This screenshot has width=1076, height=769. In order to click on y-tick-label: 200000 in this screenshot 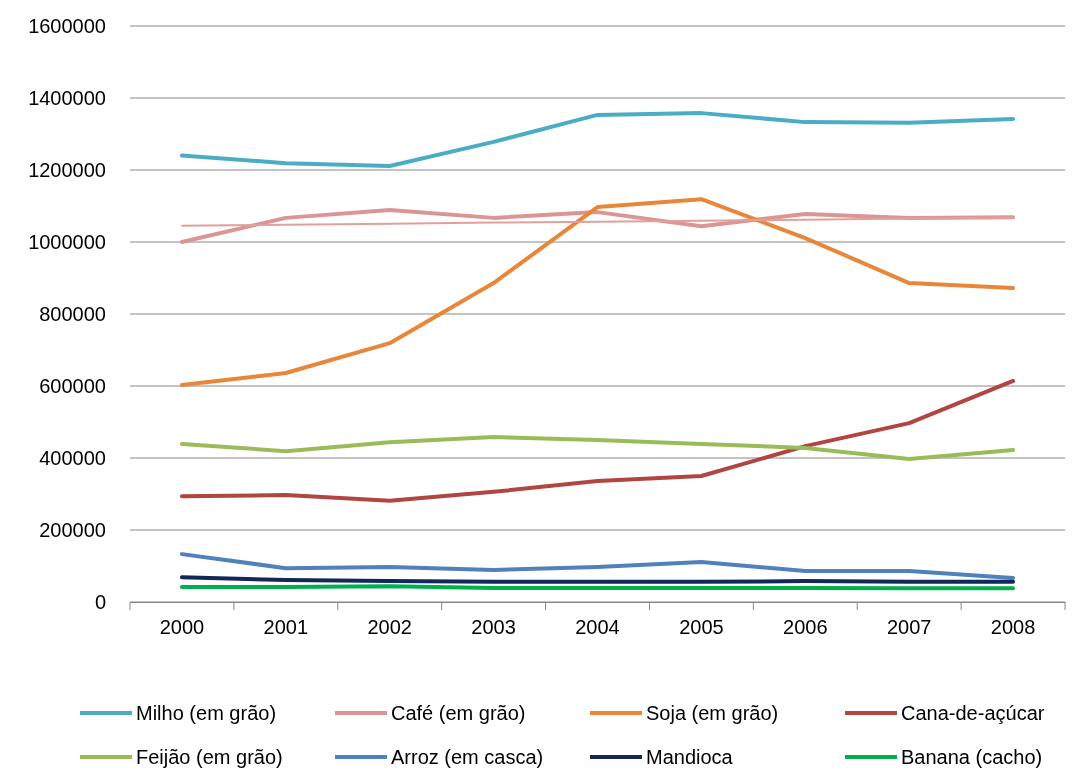, I will do `click(72, 529)`.